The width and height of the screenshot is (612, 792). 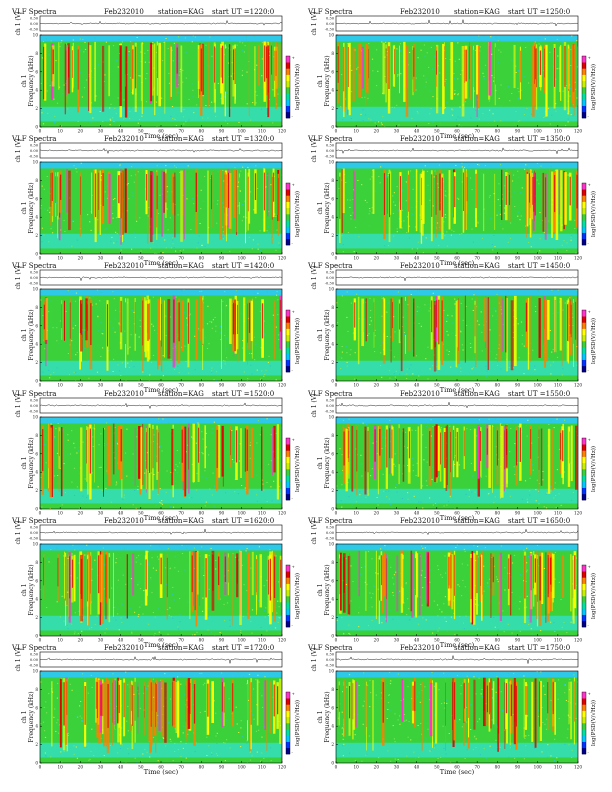 What do you see at coordinates (457, 385) in the screenshot?
I see `x-tick-label: 60` at bounding box center [457, 385].